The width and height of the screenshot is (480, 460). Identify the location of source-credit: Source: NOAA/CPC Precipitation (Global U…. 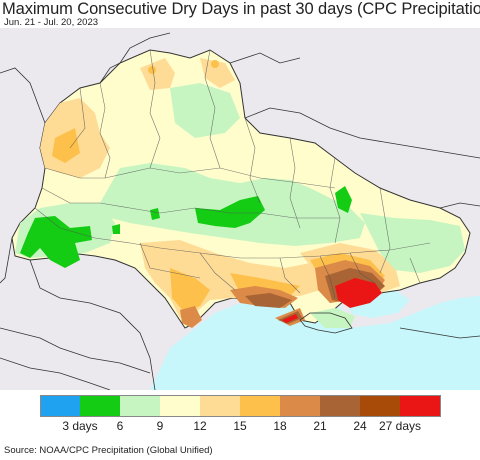
(108, 450).